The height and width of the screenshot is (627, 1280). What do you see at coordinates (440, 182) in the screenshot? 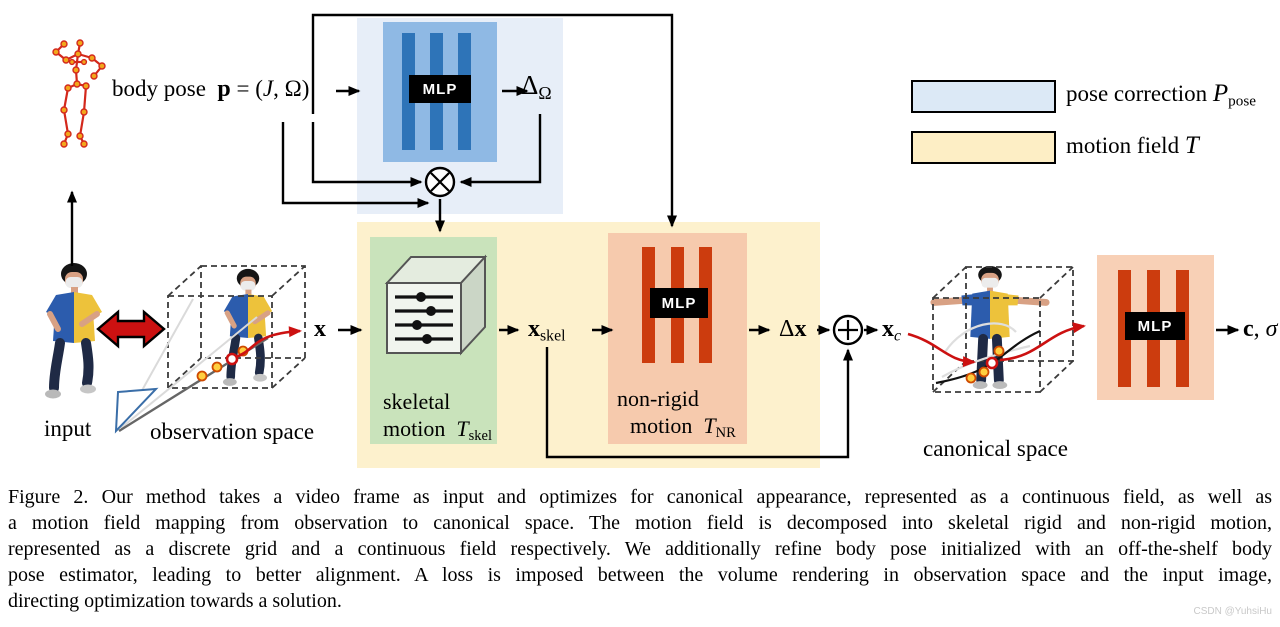
I see `otimes-icon` at bounding box center [440, 182].